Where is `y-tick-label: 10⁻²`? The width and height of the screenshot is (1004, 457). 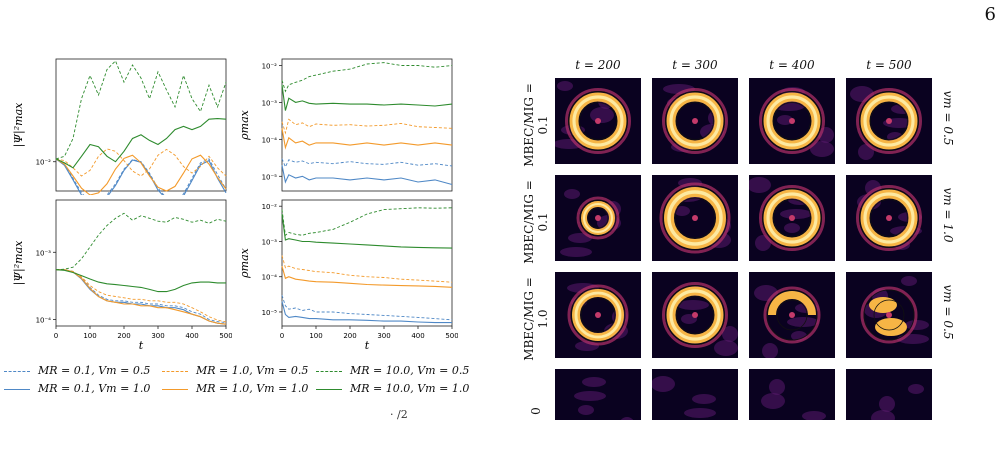 y-tick-label: 10⁻² is located at coordinates (270, 67).